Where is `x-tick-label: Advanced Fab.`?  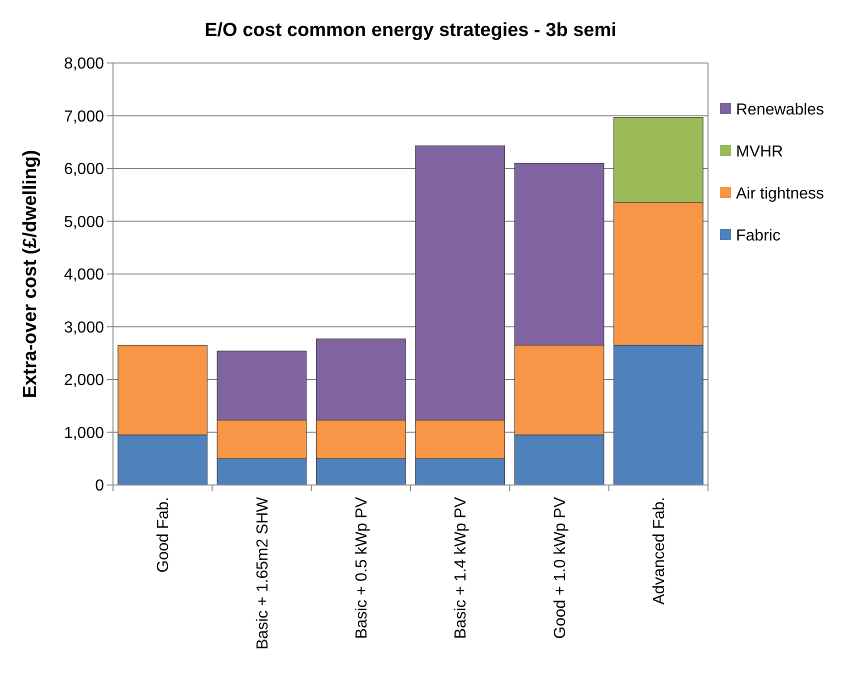 x-tick-label: Advanced Fab. is located at coordinates (659, 551).